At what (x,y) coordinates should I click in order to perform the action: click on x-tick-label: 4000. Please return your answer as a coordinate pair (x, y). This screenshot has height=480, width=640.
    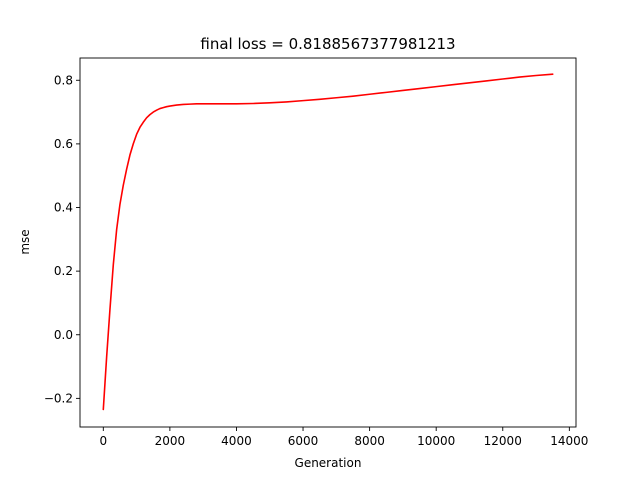
    Looking at the image, I should click on (236, 441).